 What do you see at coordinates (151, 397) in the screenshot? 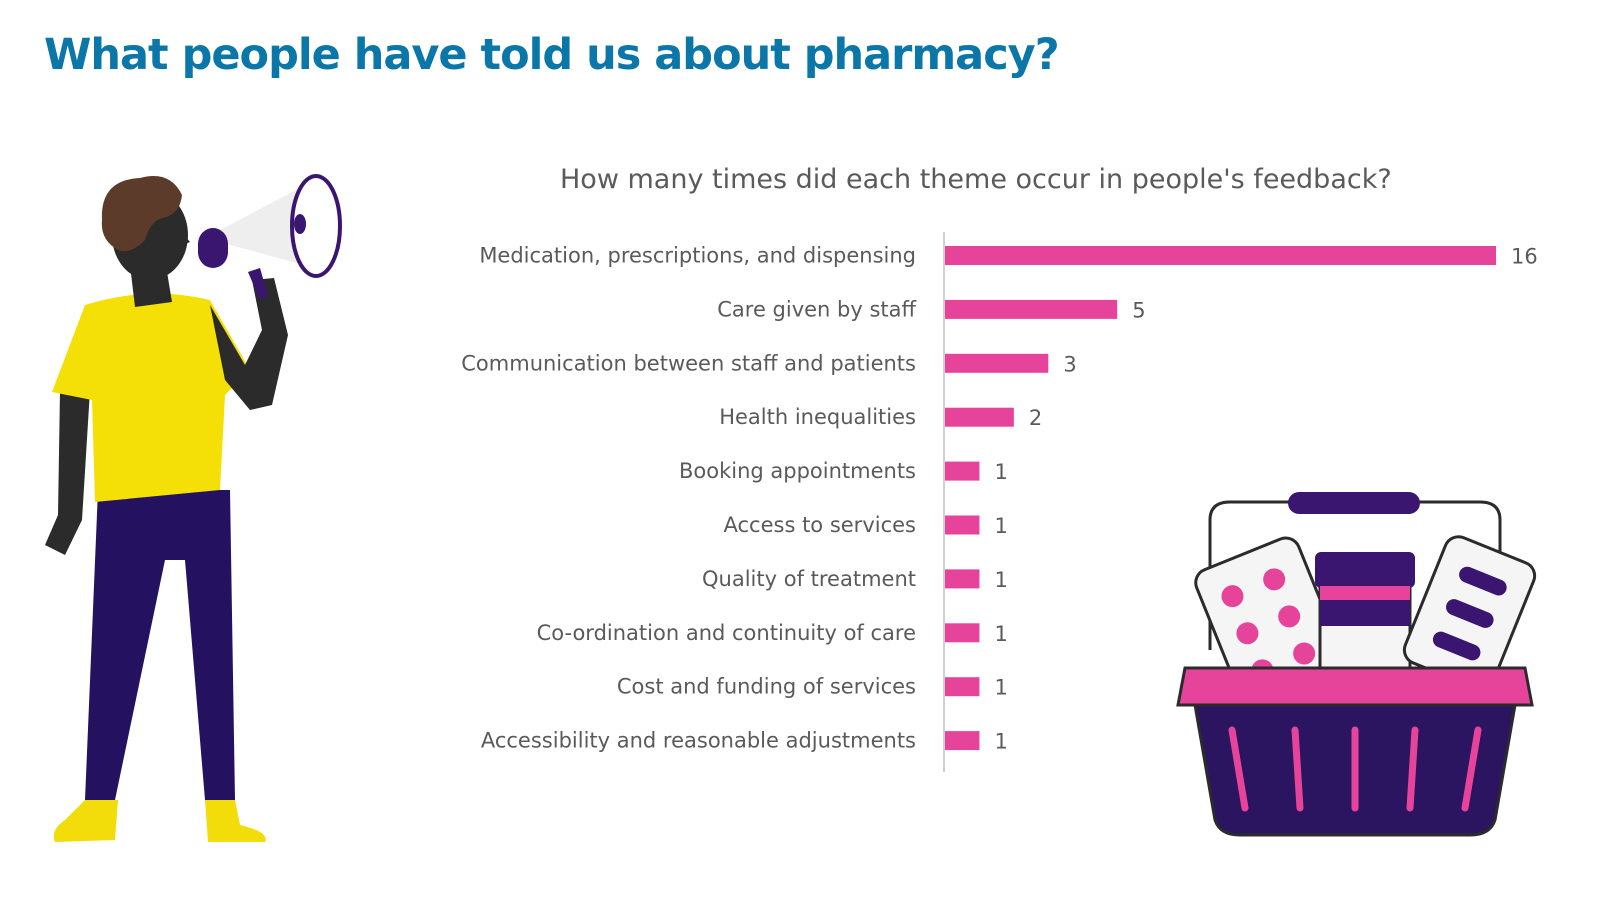
I see `shirt` at bounding box center [151, 397].